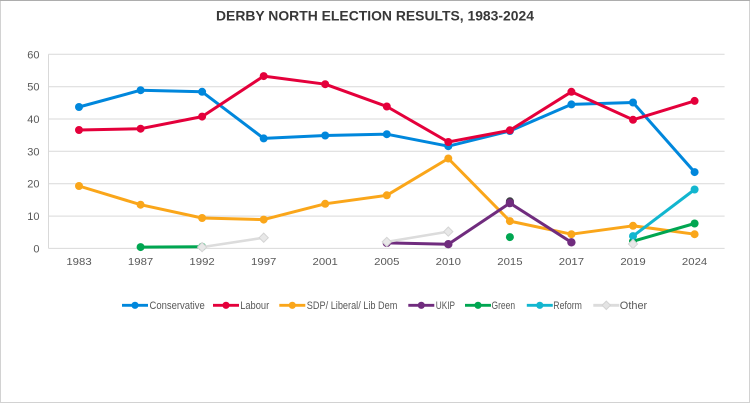  I want to click on svg-text: 2010, so click(448, 262).